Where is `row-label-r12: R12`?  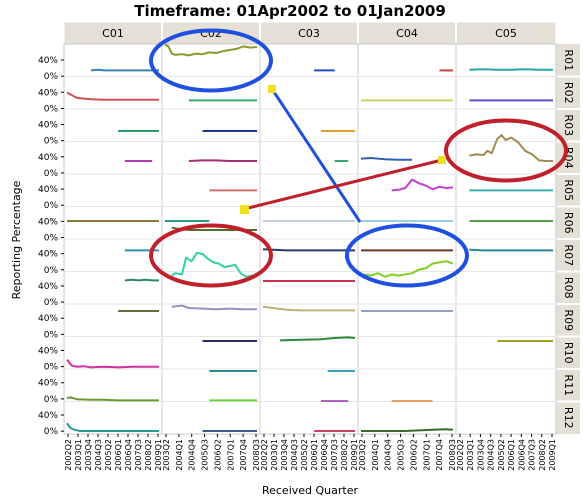
row-label-r12: R12 is located at coordinates (568, 418).